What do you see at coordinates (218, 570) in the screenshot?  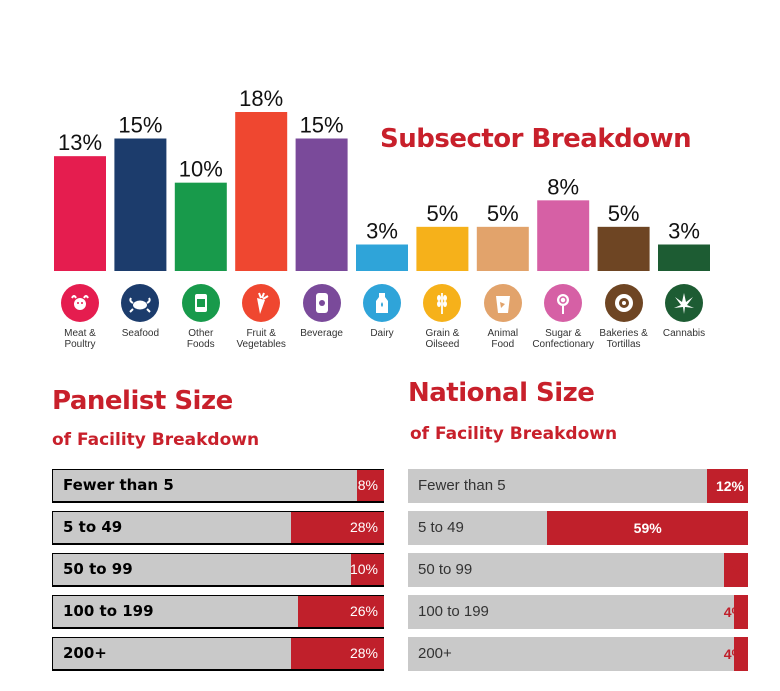 I see `size-bar-row: 50 to 99 10%` at bounding box center [218, 570].